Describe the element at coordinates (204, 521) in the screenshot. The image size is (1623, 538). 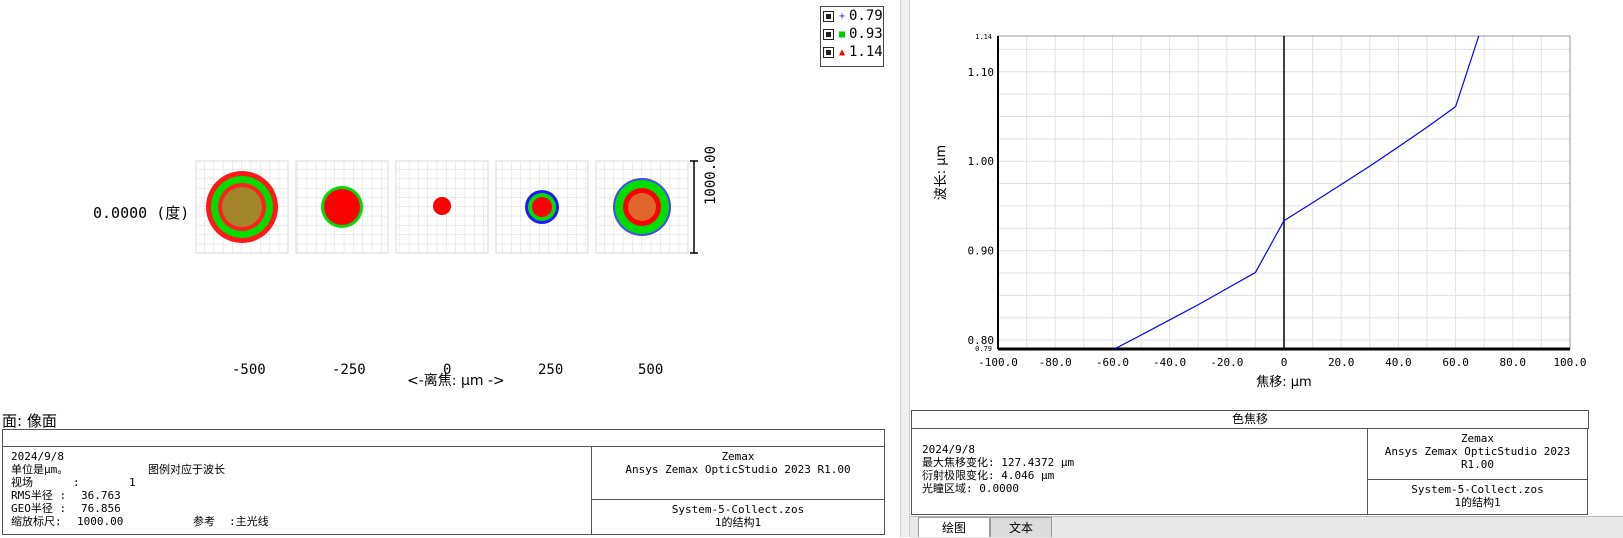
I see `info-ref-key: 参考` at that location.